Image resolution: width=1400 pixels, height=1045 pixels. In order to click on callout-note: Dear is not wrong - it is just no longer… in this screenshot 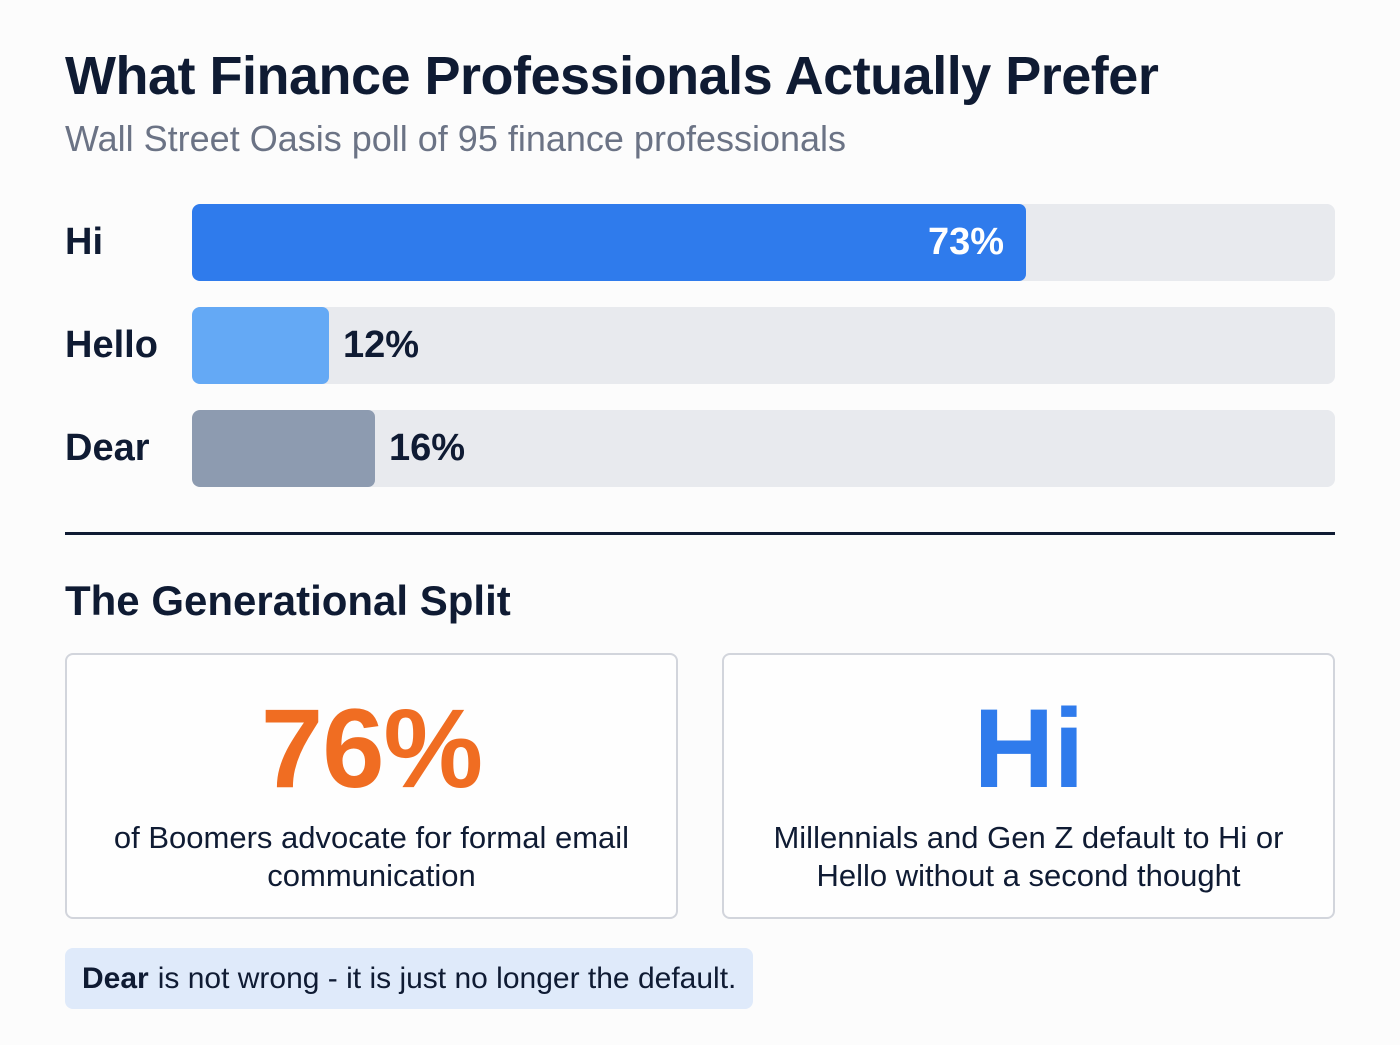, I will do `click(409, 978)`.